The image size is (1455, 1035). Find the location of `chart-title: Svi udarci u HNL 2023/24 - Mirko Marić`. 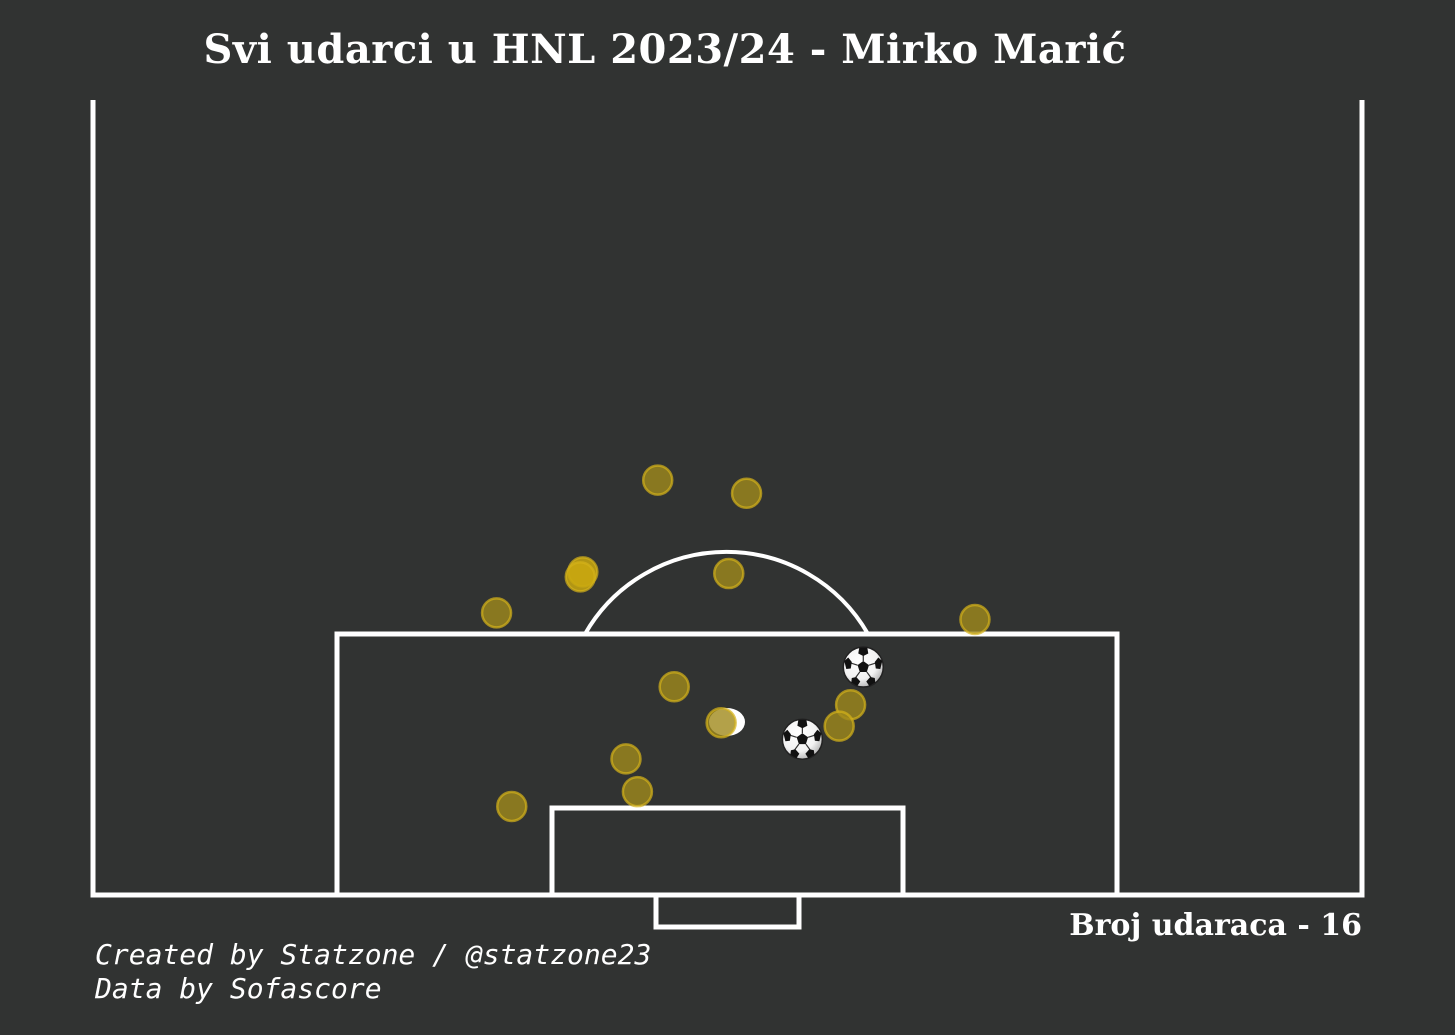

chart-title: Svi udarci u HNL 2023/24 - Mirko Marić is located at coordinates (665, 49).